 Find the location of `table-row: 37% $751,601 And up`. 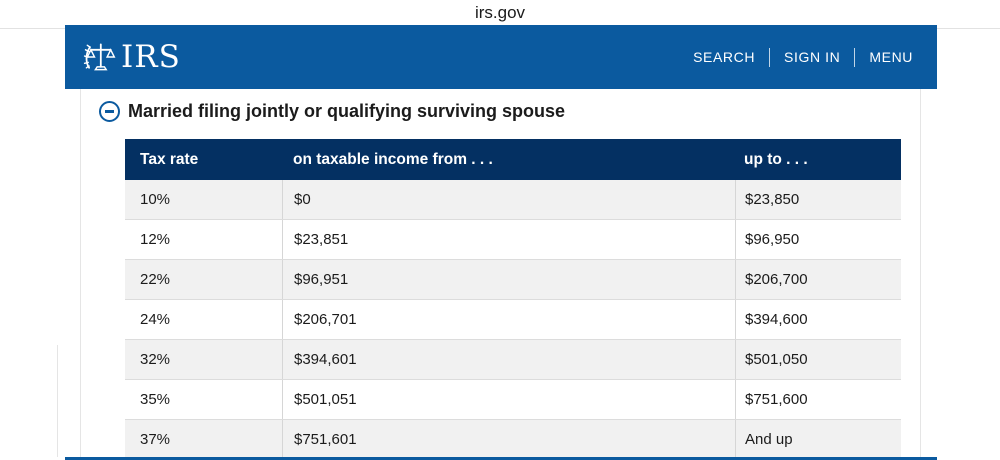

table-row: 37% $751,601 And up is located at coordinates (513, 440).